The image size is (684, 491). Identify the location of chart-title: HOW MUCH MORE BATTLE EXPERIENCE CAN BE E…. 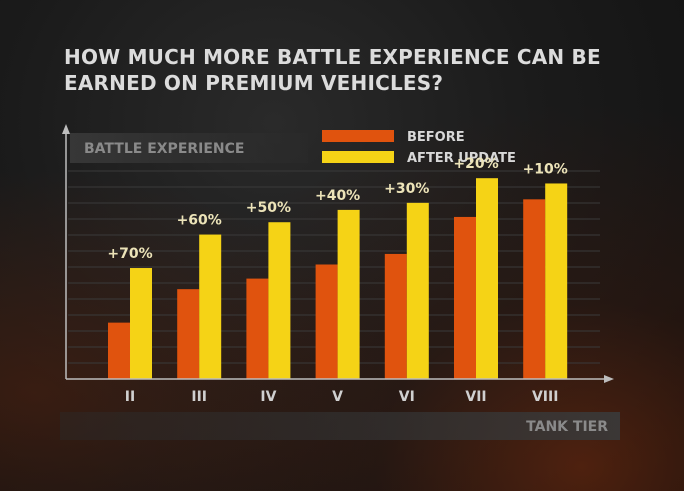
(332, 70).